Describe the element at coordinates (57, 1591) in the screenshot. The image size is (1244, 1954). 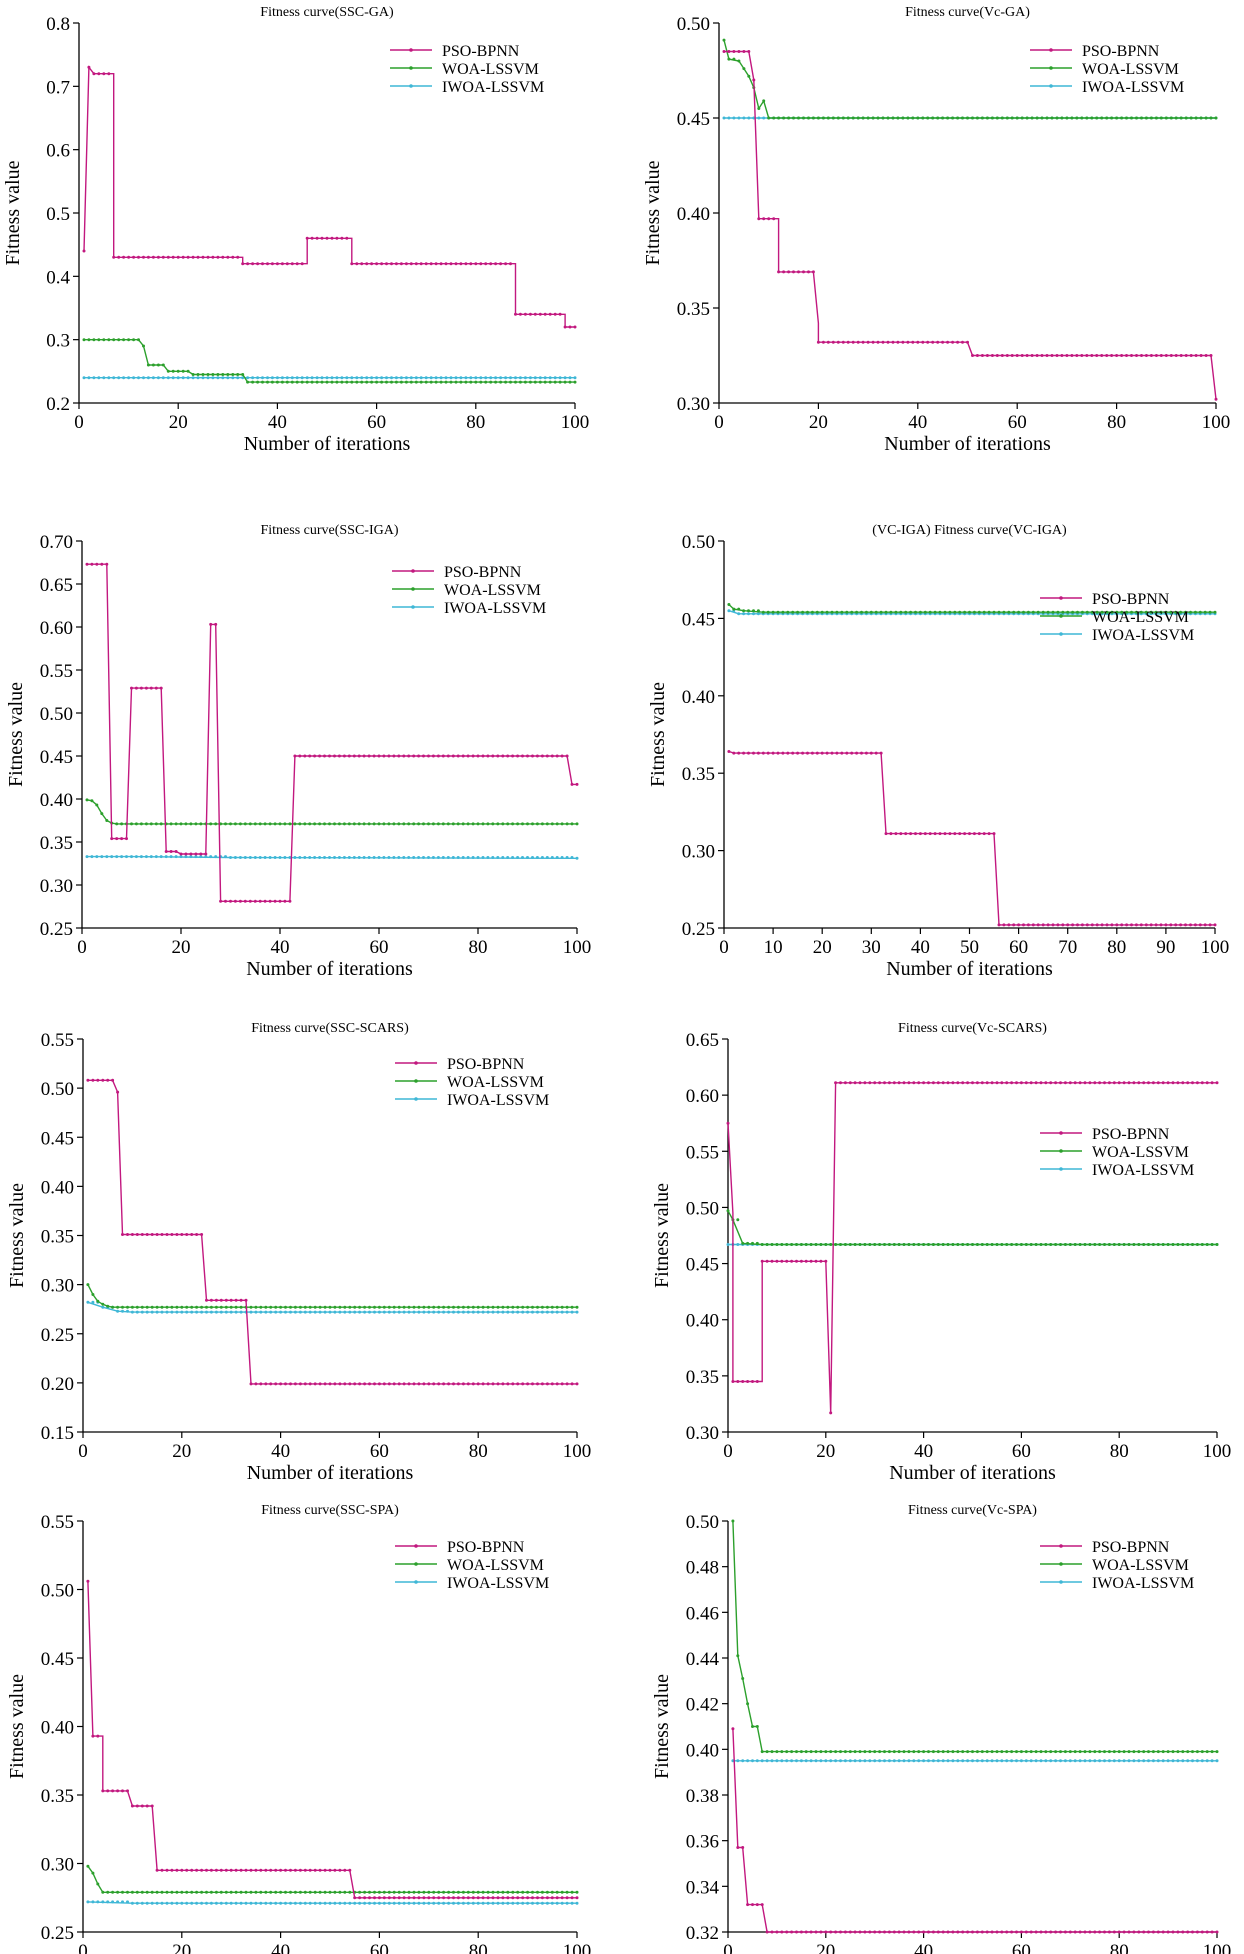
I see `y-tick-label: 0.50` at that location.